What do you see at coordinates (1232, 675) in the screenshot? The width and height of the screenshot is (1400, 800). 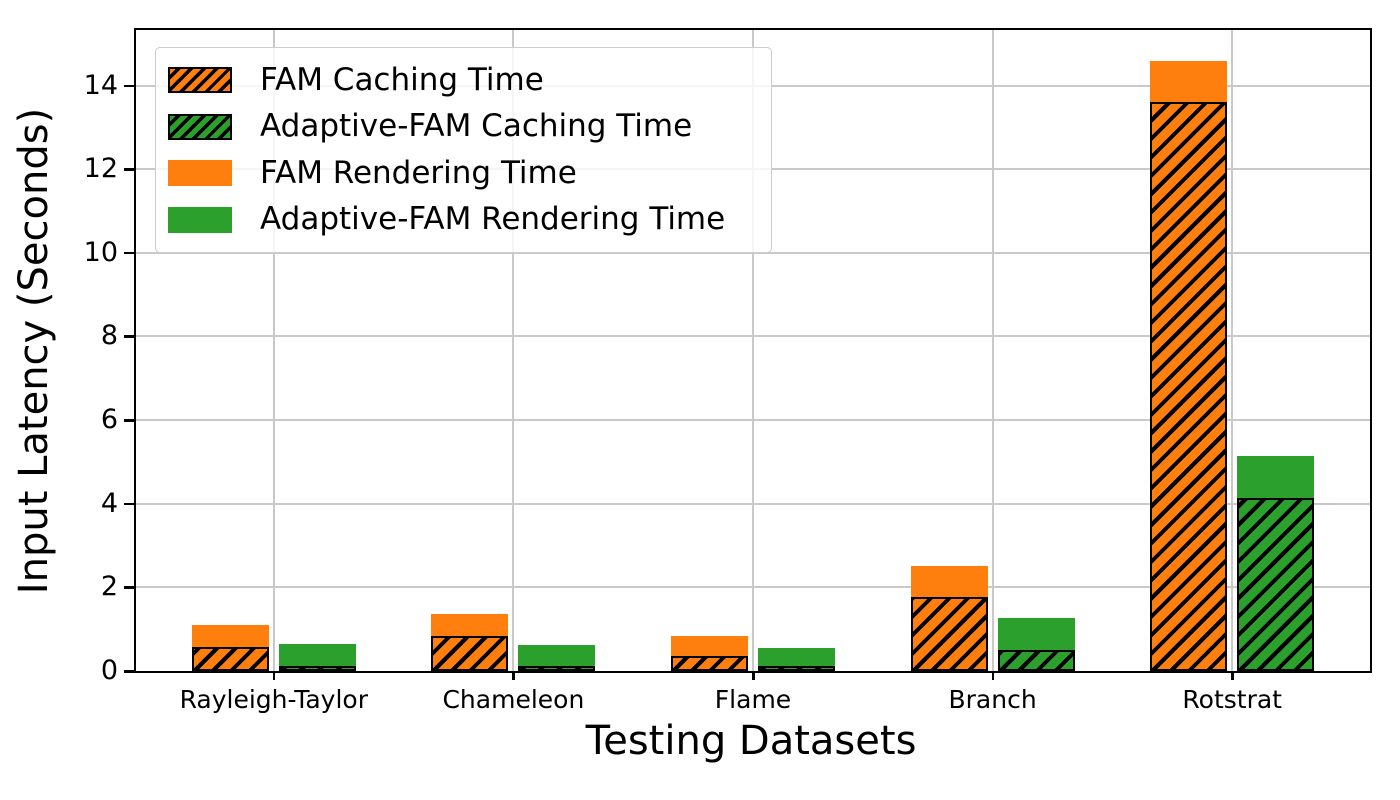 I see `x-tick-rotstrat` at bounding box center [1232, 675].